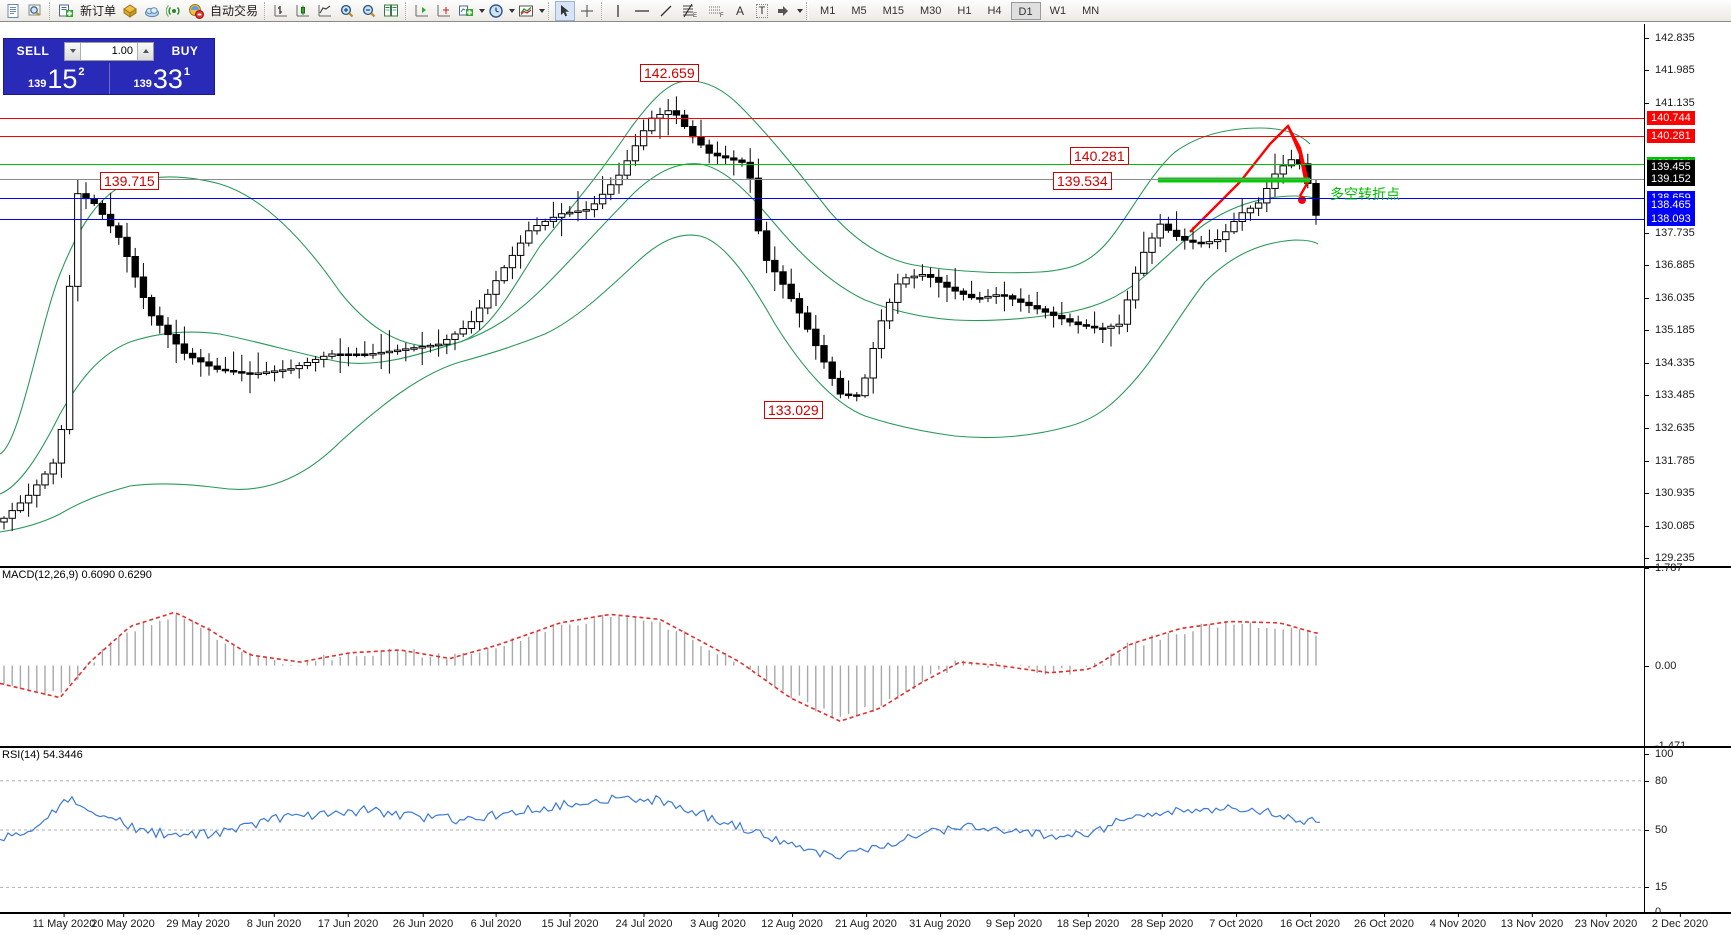 The width and height of the screenshot is (1731, 935). Describe the element at coordinates (1688, 558) in the screenshot. I see `price-tick: 129.235` at that location.